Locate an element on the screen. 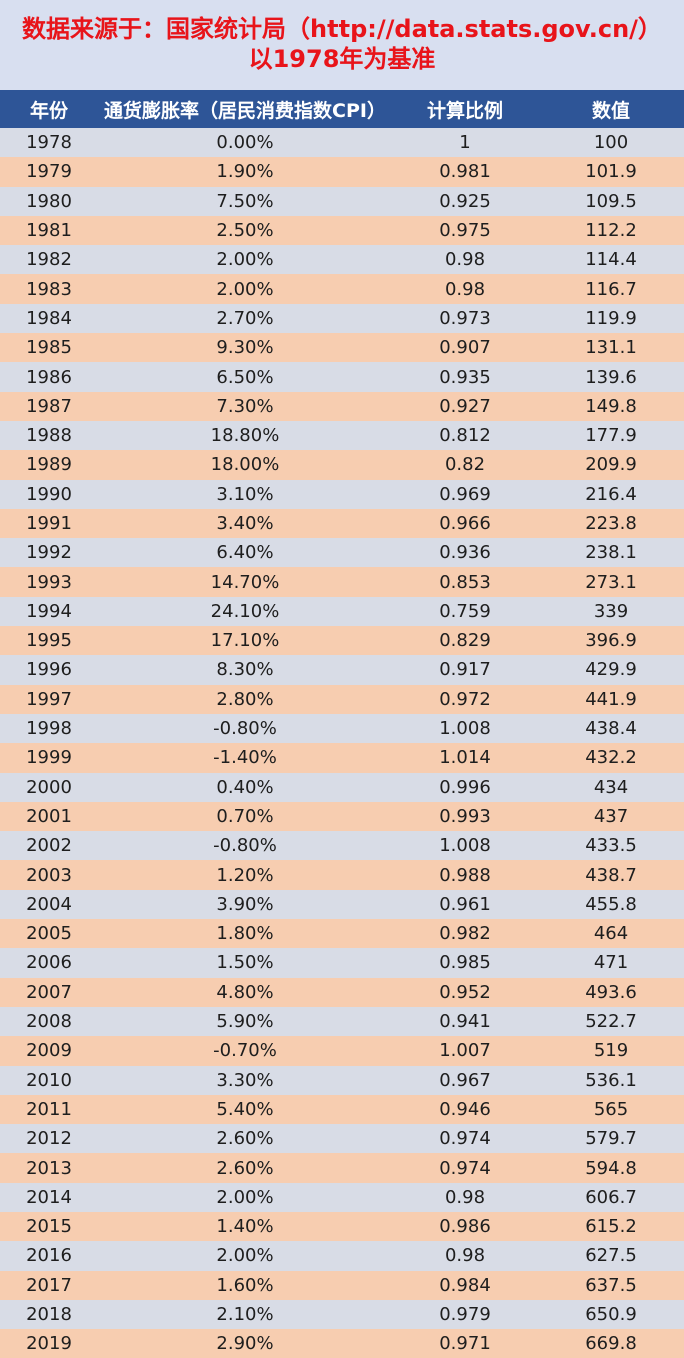 This screenshot has width=684, height=1358. ratio-cell: 0.982 is located at coordinates (465, 934).